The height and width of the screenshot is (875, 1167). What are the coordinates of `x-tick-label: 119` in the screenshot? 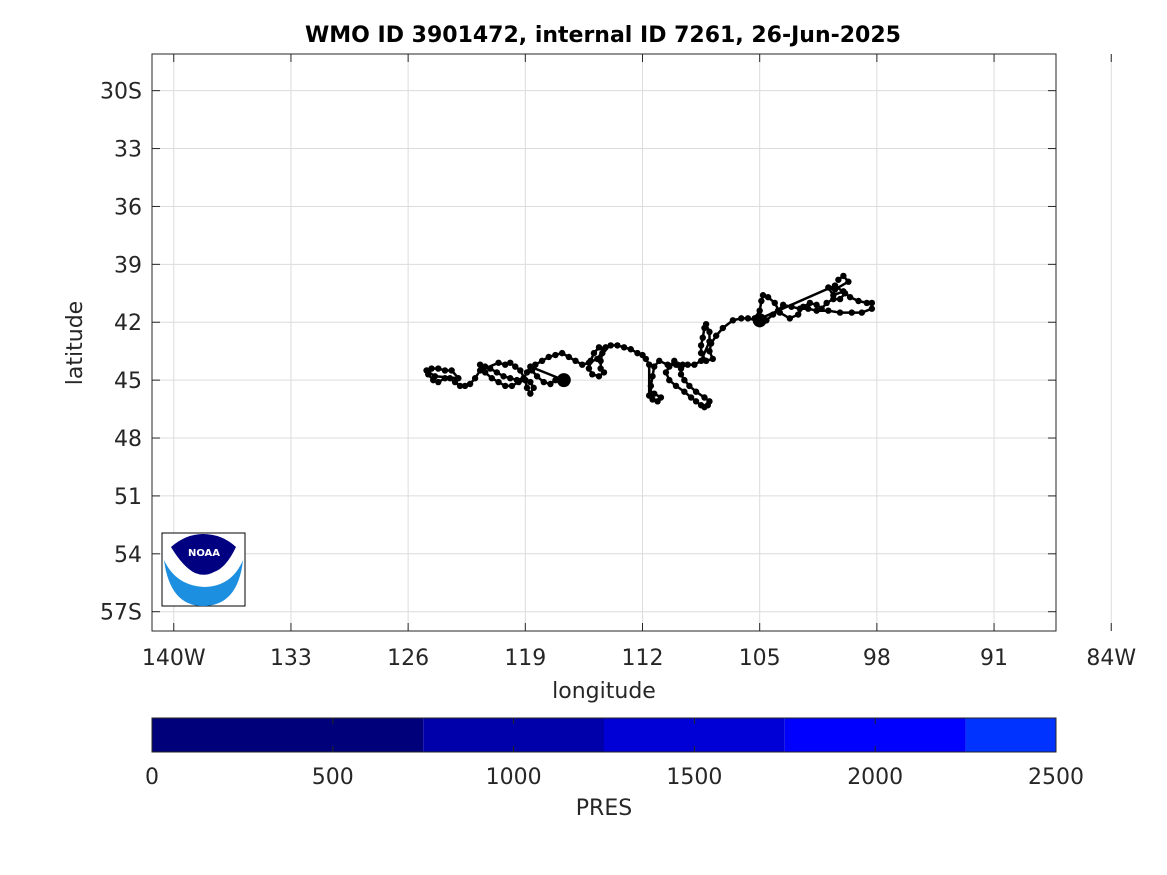 It's located at (525, 658).